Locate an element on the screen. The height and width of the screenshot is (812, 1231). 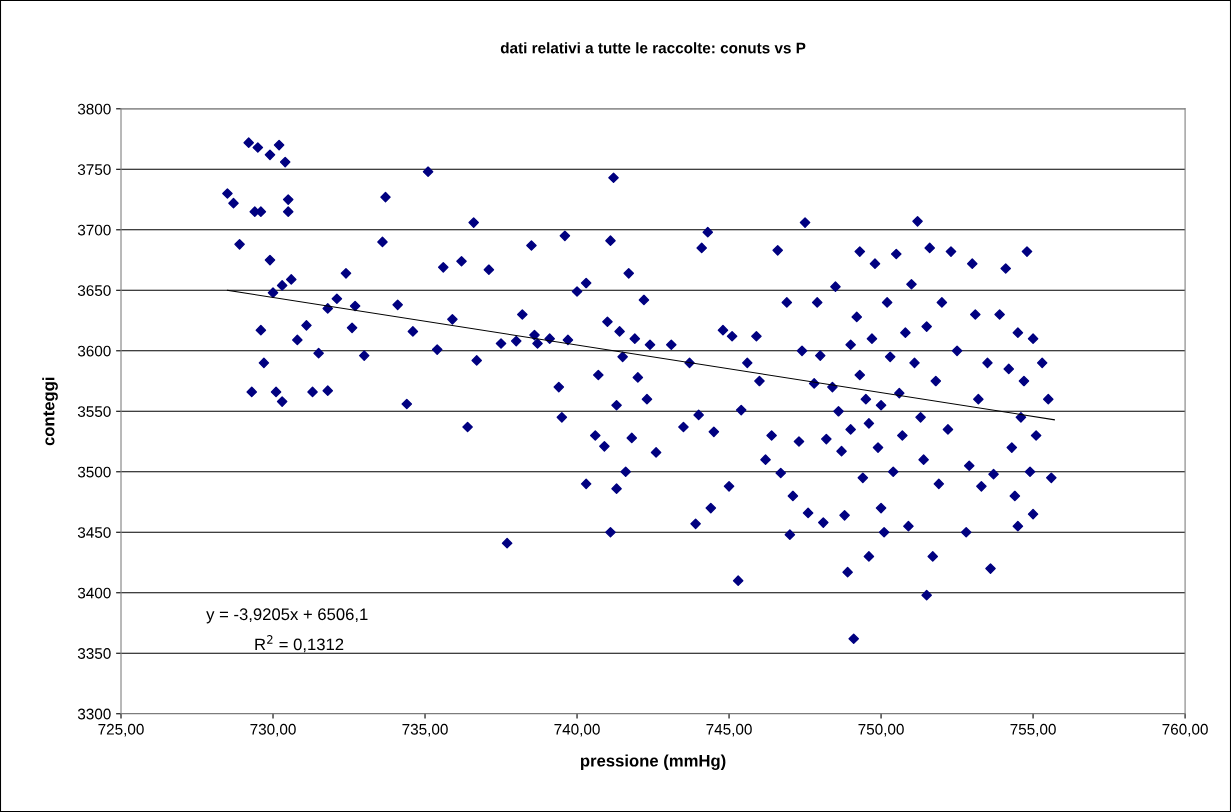
y-tick-label: 3550 is located at coordinates (94, 411).